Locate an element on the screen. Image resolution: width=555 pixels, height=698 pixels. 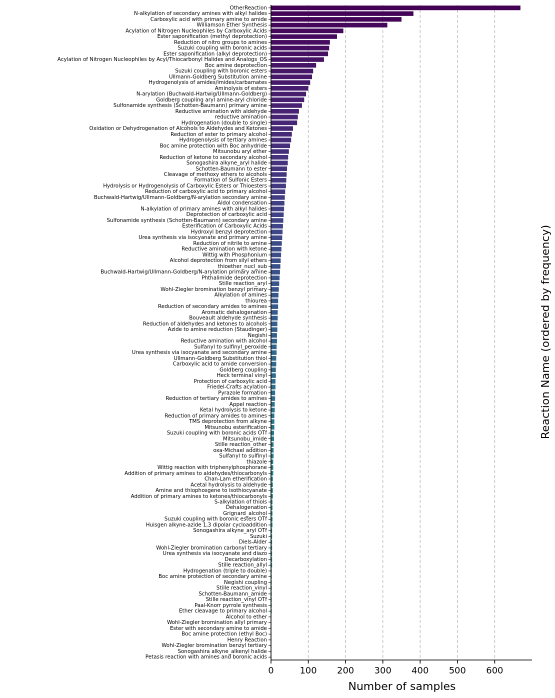
y-tick-label: S-alkylation of thiols is located at coordinates (240, 502).